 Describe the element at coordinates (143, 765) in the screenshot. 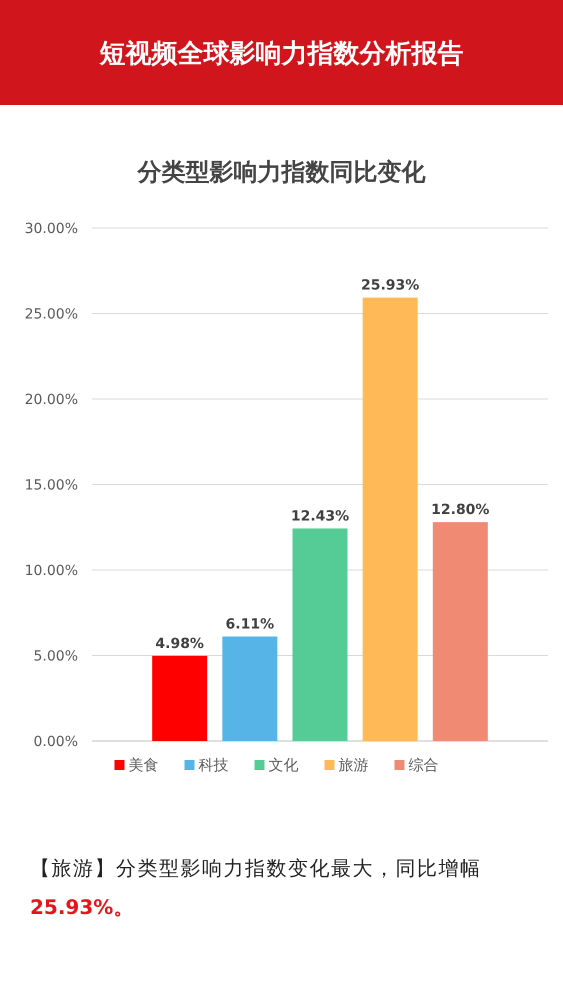

I see `legend-label: 美食` at that location.